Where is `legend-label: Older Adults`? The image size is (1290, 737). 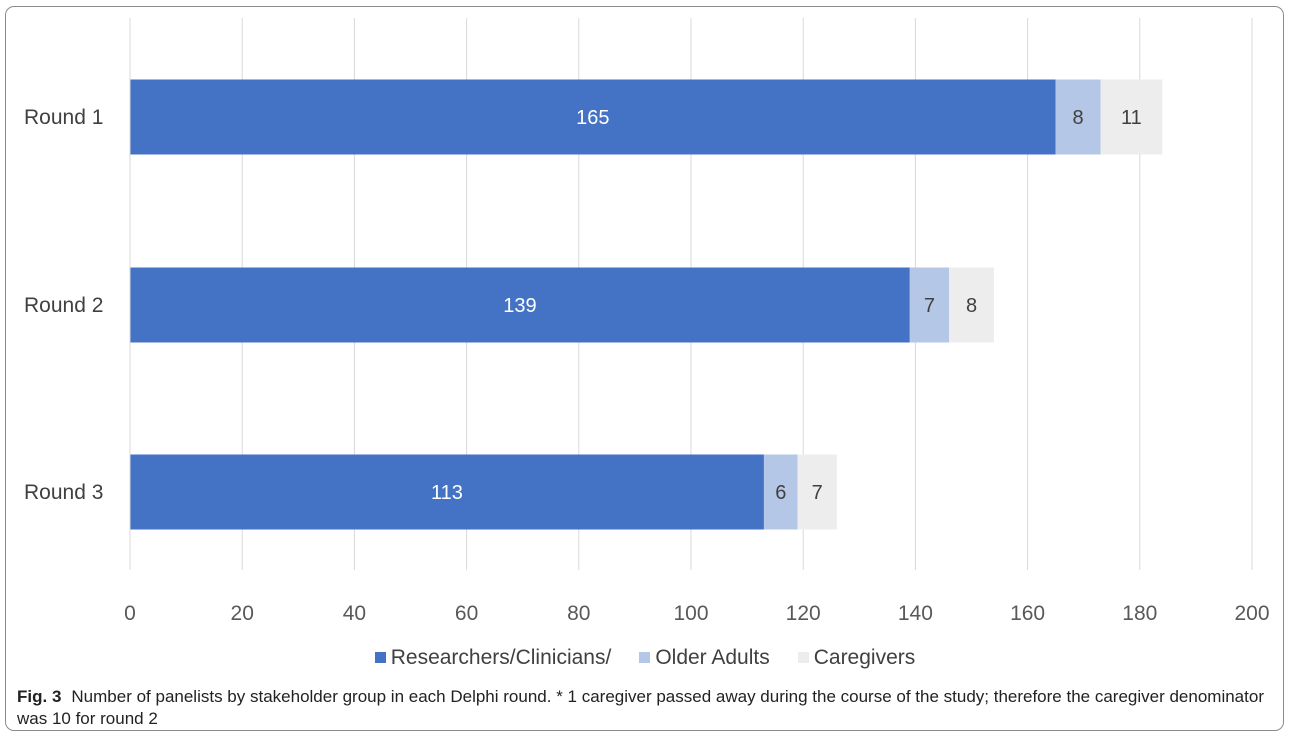
legend-label: Older Adults is located at coordinates (712, 658).